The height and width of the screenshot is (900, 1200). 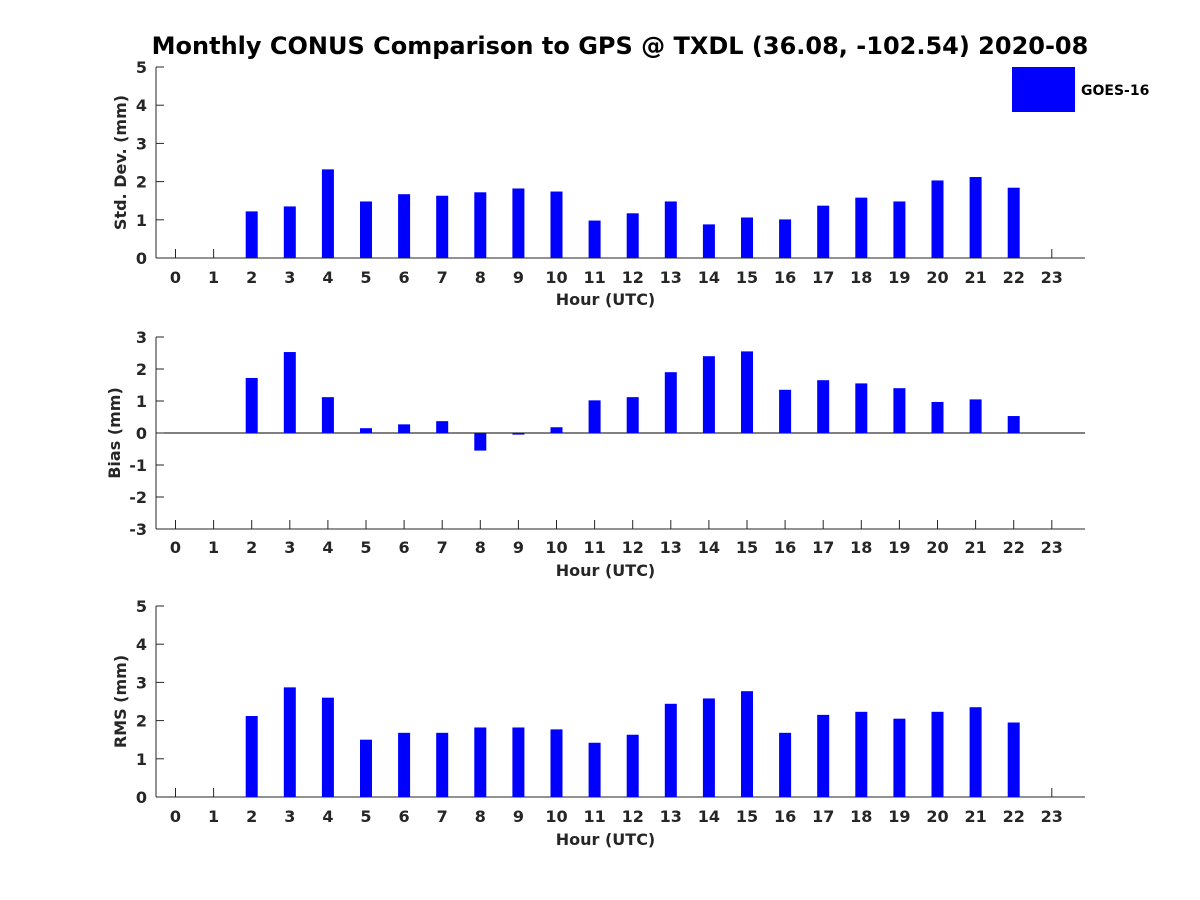 What do you see at coordinates (1115, 91) in the screenshot?
I see `legend-label: GOES-16` at bounding box center [1115, 91].